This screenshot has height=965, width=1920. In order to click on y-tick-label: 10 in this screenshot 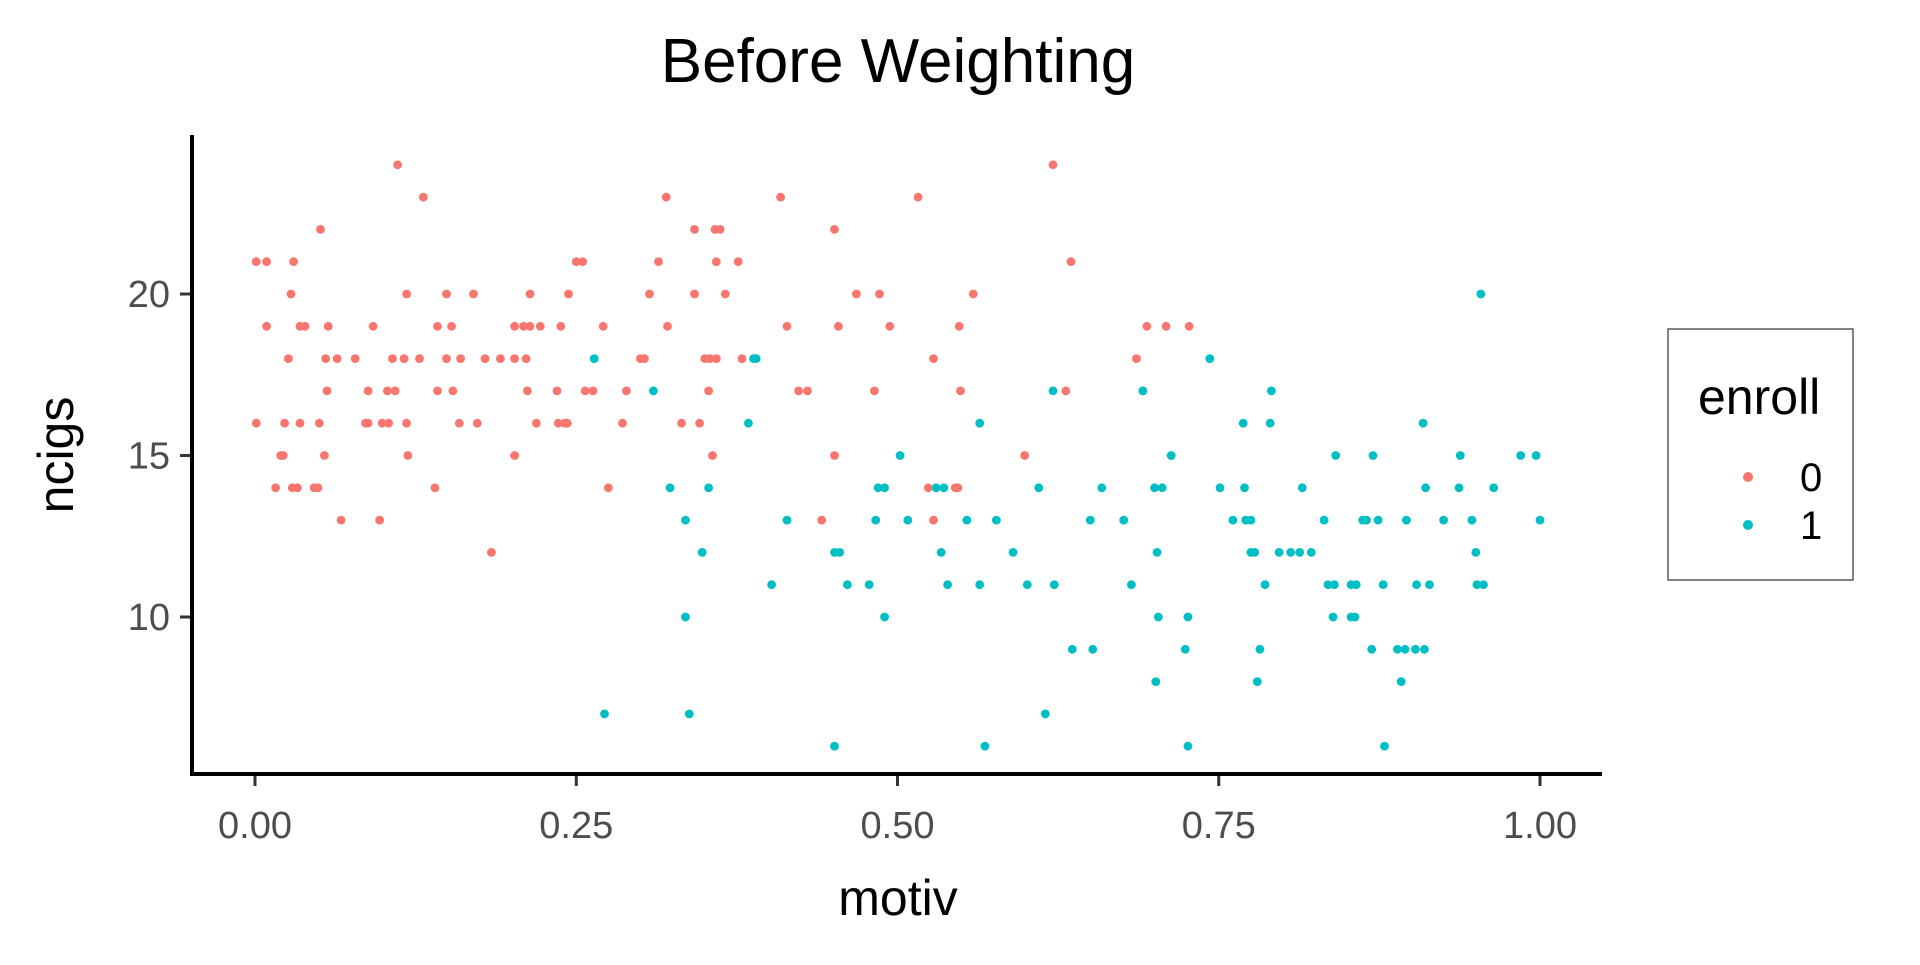, I will do `click(149, 618)`.